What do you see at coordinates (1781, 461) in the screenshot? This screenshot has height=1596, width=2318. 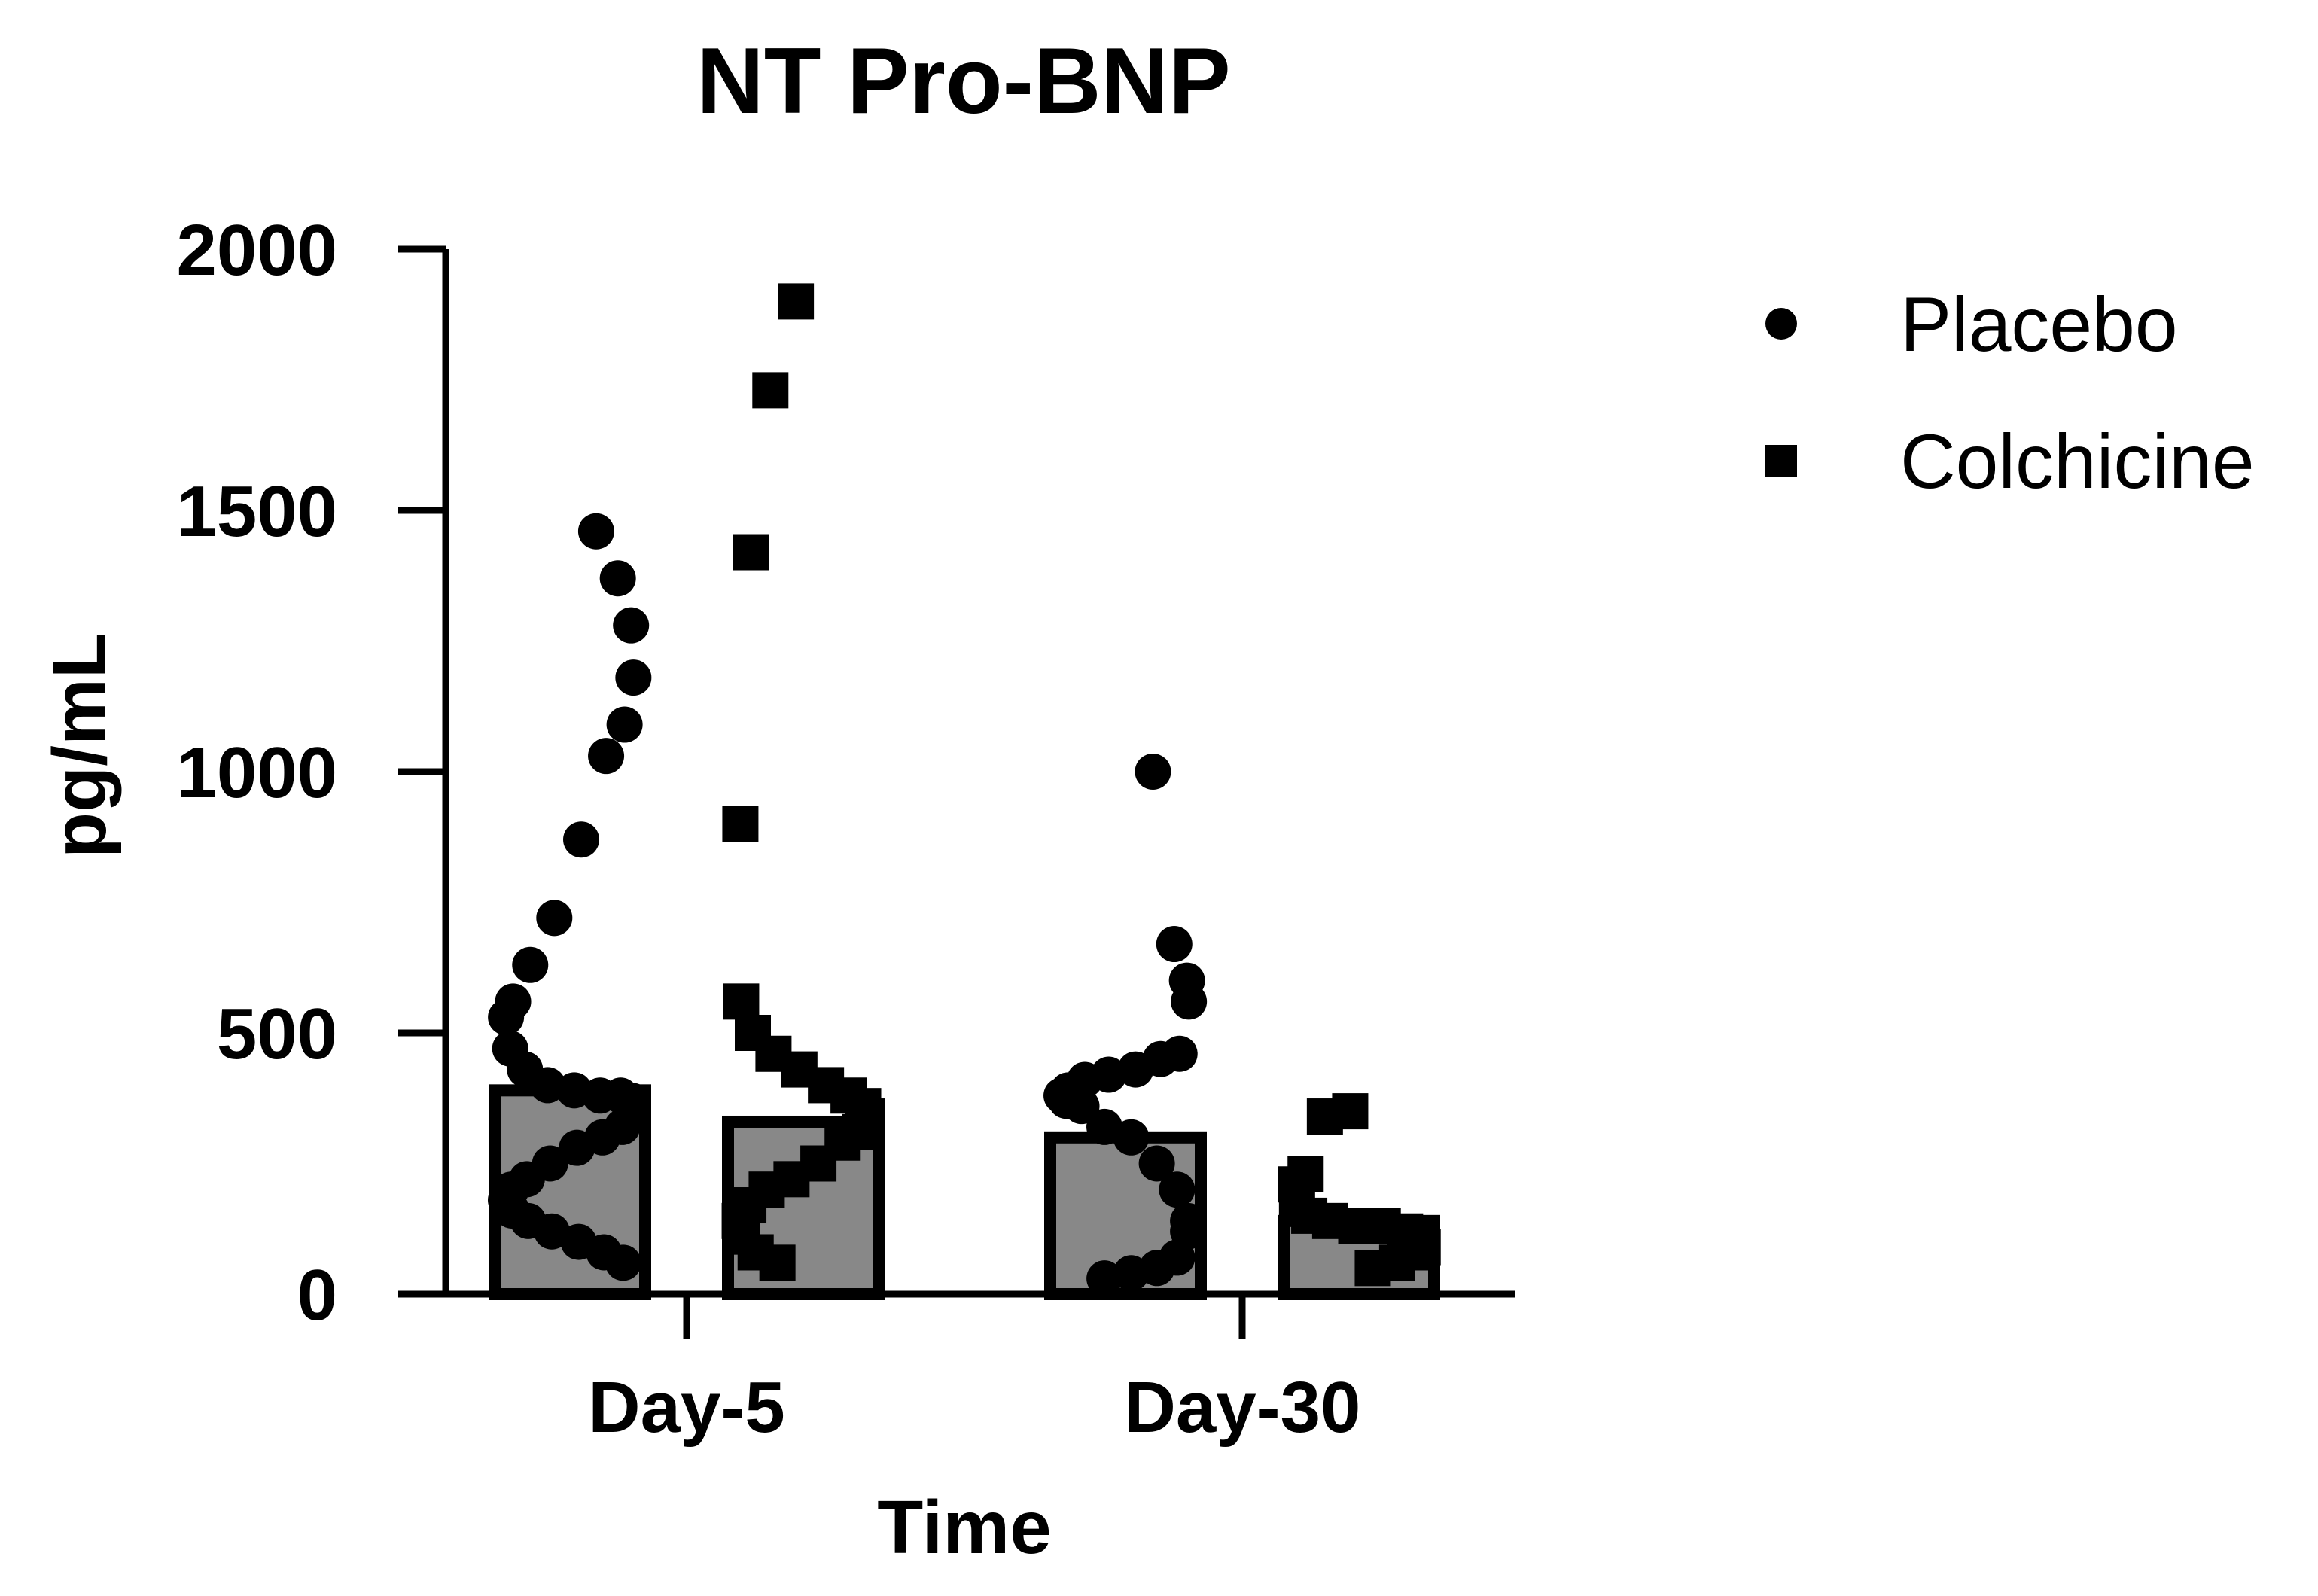 I see `legend-square-marker` at bounding box center [1781, 461].